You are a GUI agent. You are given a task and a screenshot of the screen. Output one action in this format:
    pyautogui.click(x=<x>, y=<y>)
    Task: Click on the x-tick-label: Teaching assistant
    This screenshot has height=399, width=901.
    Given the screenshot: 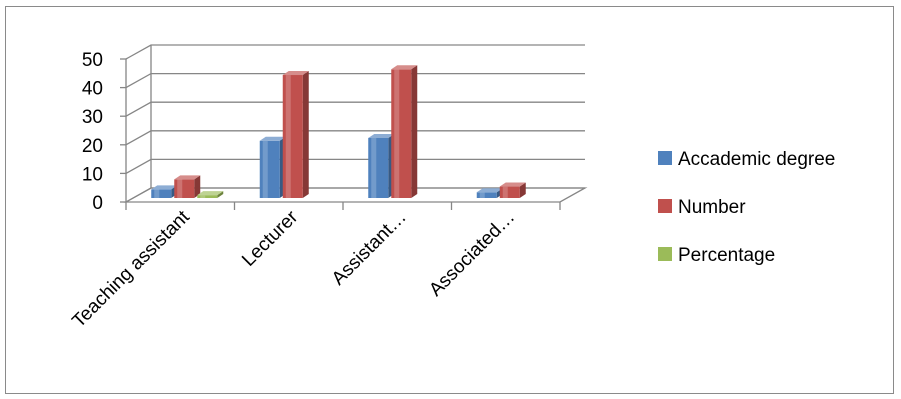 What is the action you would take?
    pyautogui.click(x=131, y=269)
    